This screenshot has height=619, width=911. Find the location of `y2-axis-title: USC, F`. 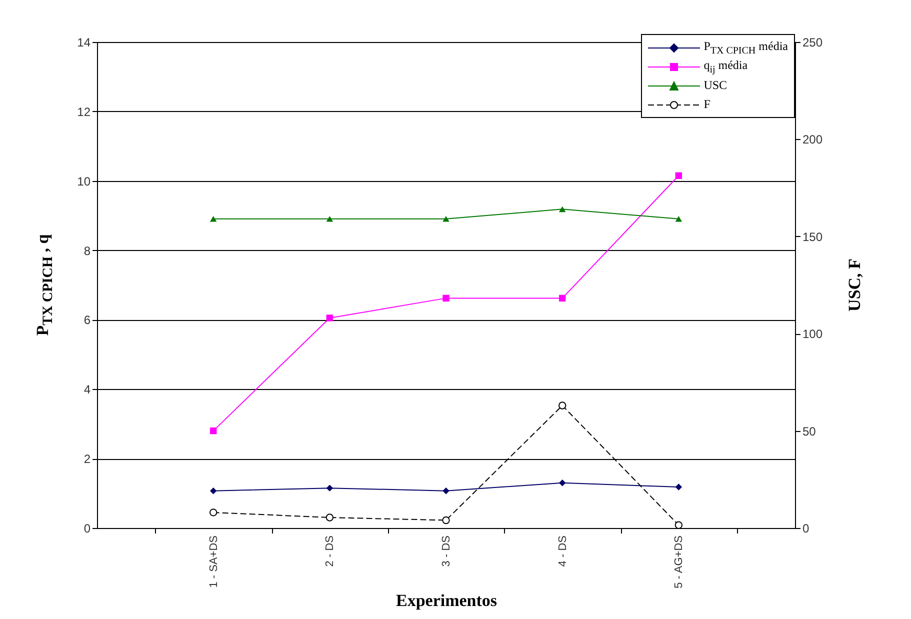

y2-axis-title: USC, F is located at coordinates (855, 285).